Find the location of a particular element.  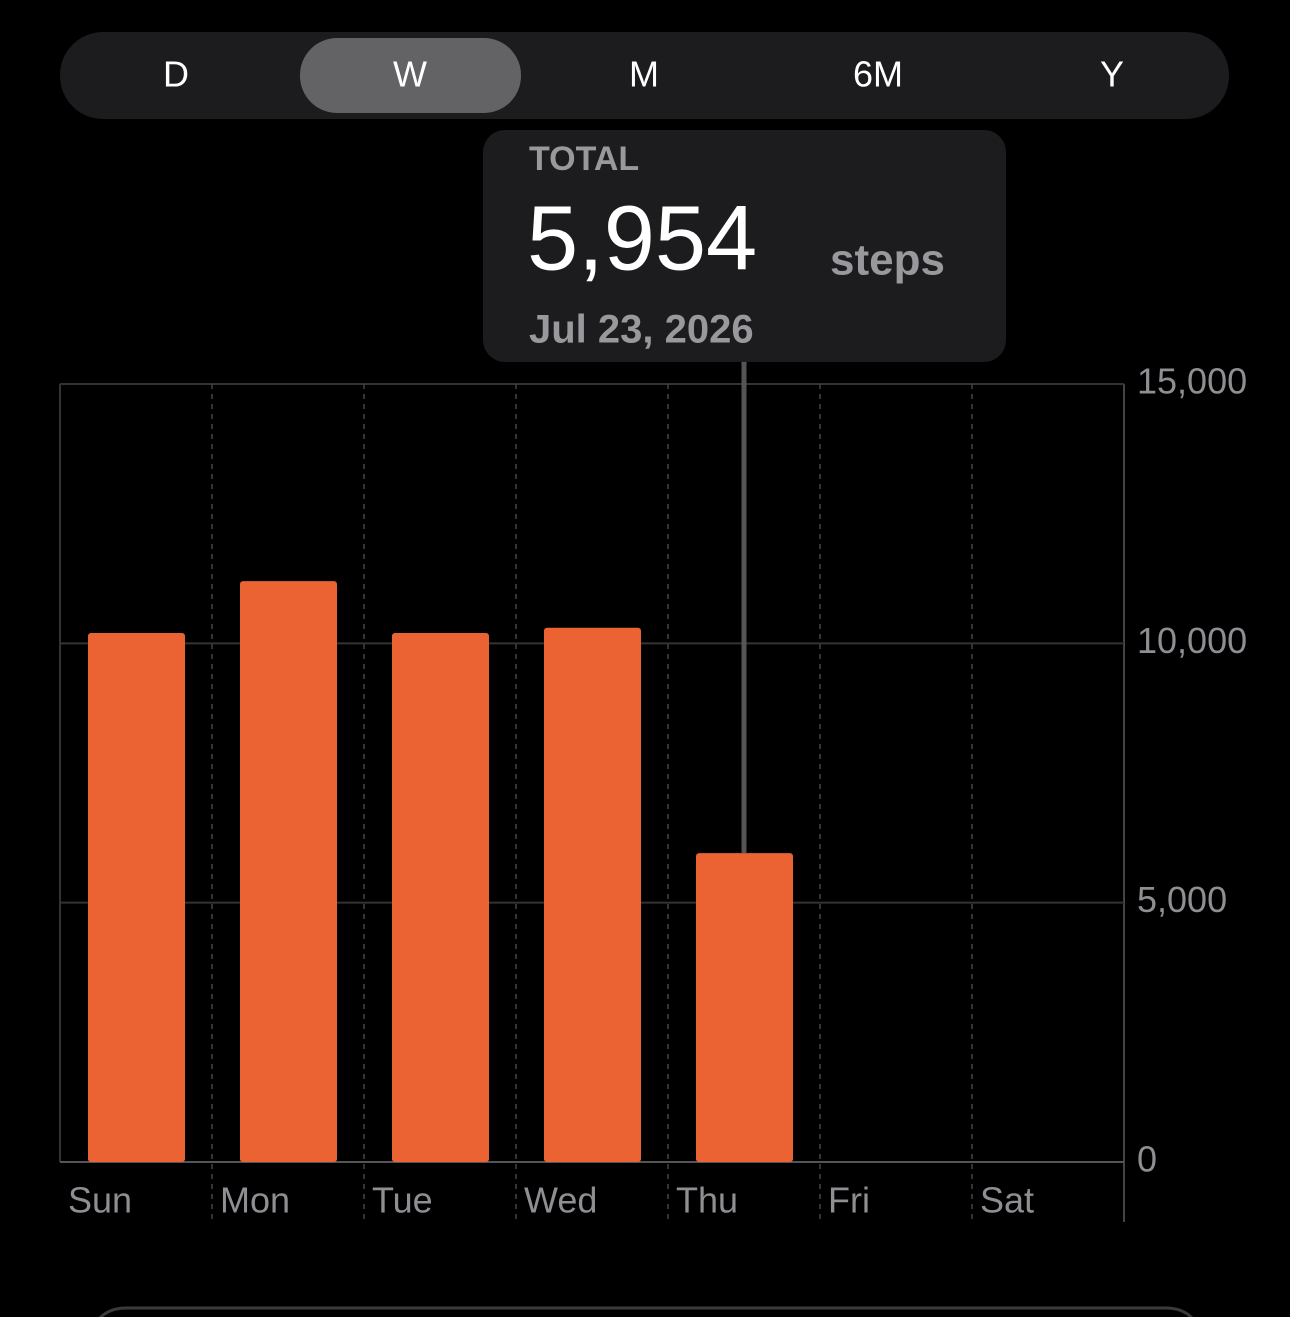

x-tick-label: Wed is located at coordinates (560, 1200).